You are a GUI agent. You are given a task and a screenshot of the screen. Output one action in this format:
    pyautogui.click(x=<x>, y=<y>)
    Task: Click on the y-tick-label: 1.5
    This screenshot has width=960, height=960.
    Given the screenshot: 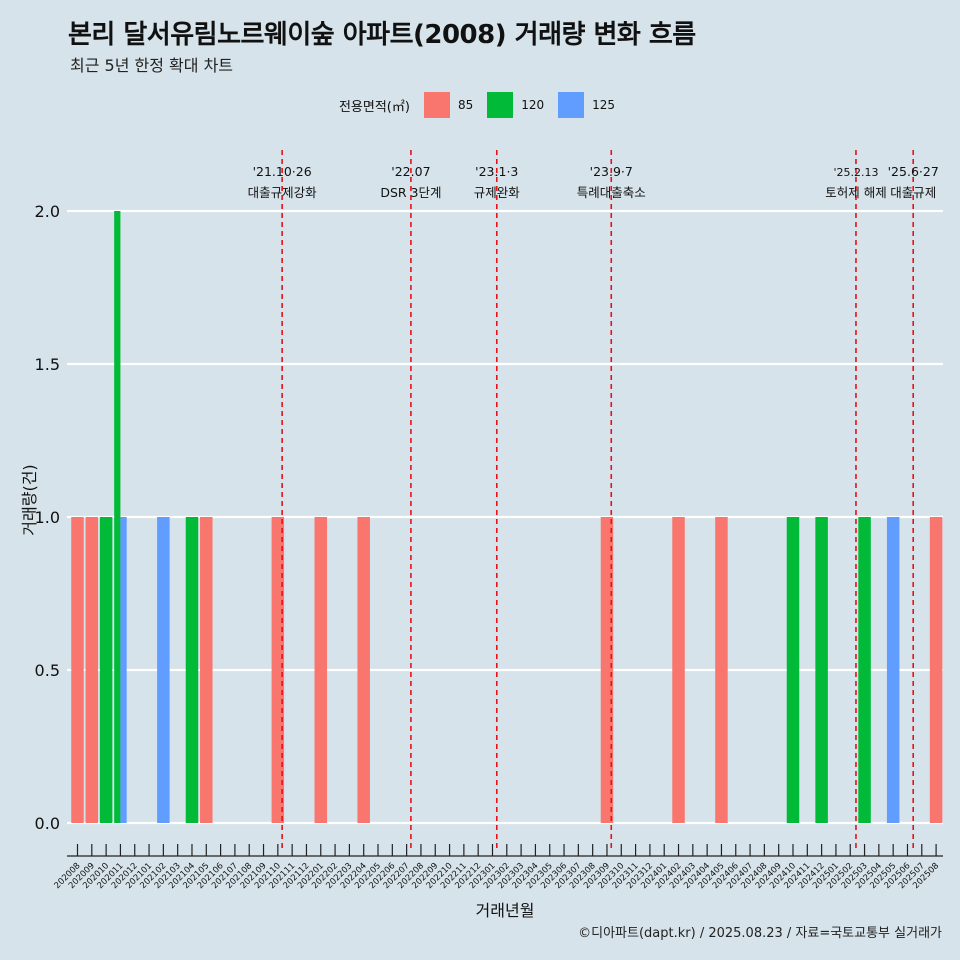 What is the action you would take?
    pyautogui.click(x=47, y=364)
    